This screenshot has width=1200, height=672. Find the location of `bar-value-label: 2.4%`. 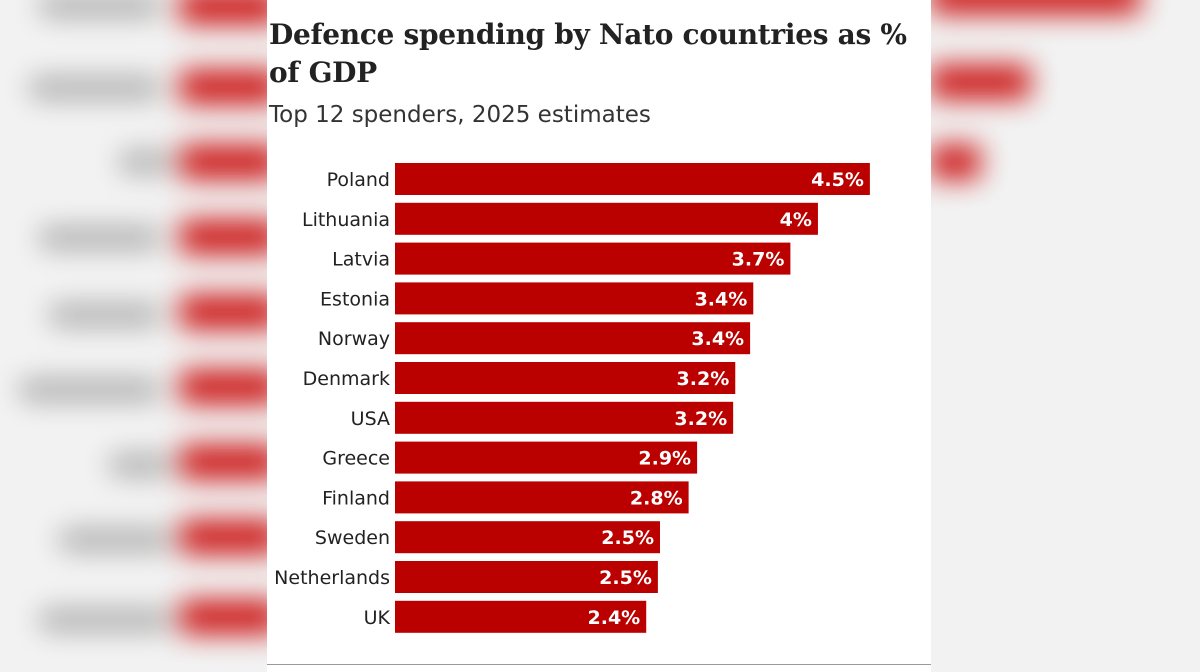

bar-value-label: 2.4% is located at coordinates (614, 618).